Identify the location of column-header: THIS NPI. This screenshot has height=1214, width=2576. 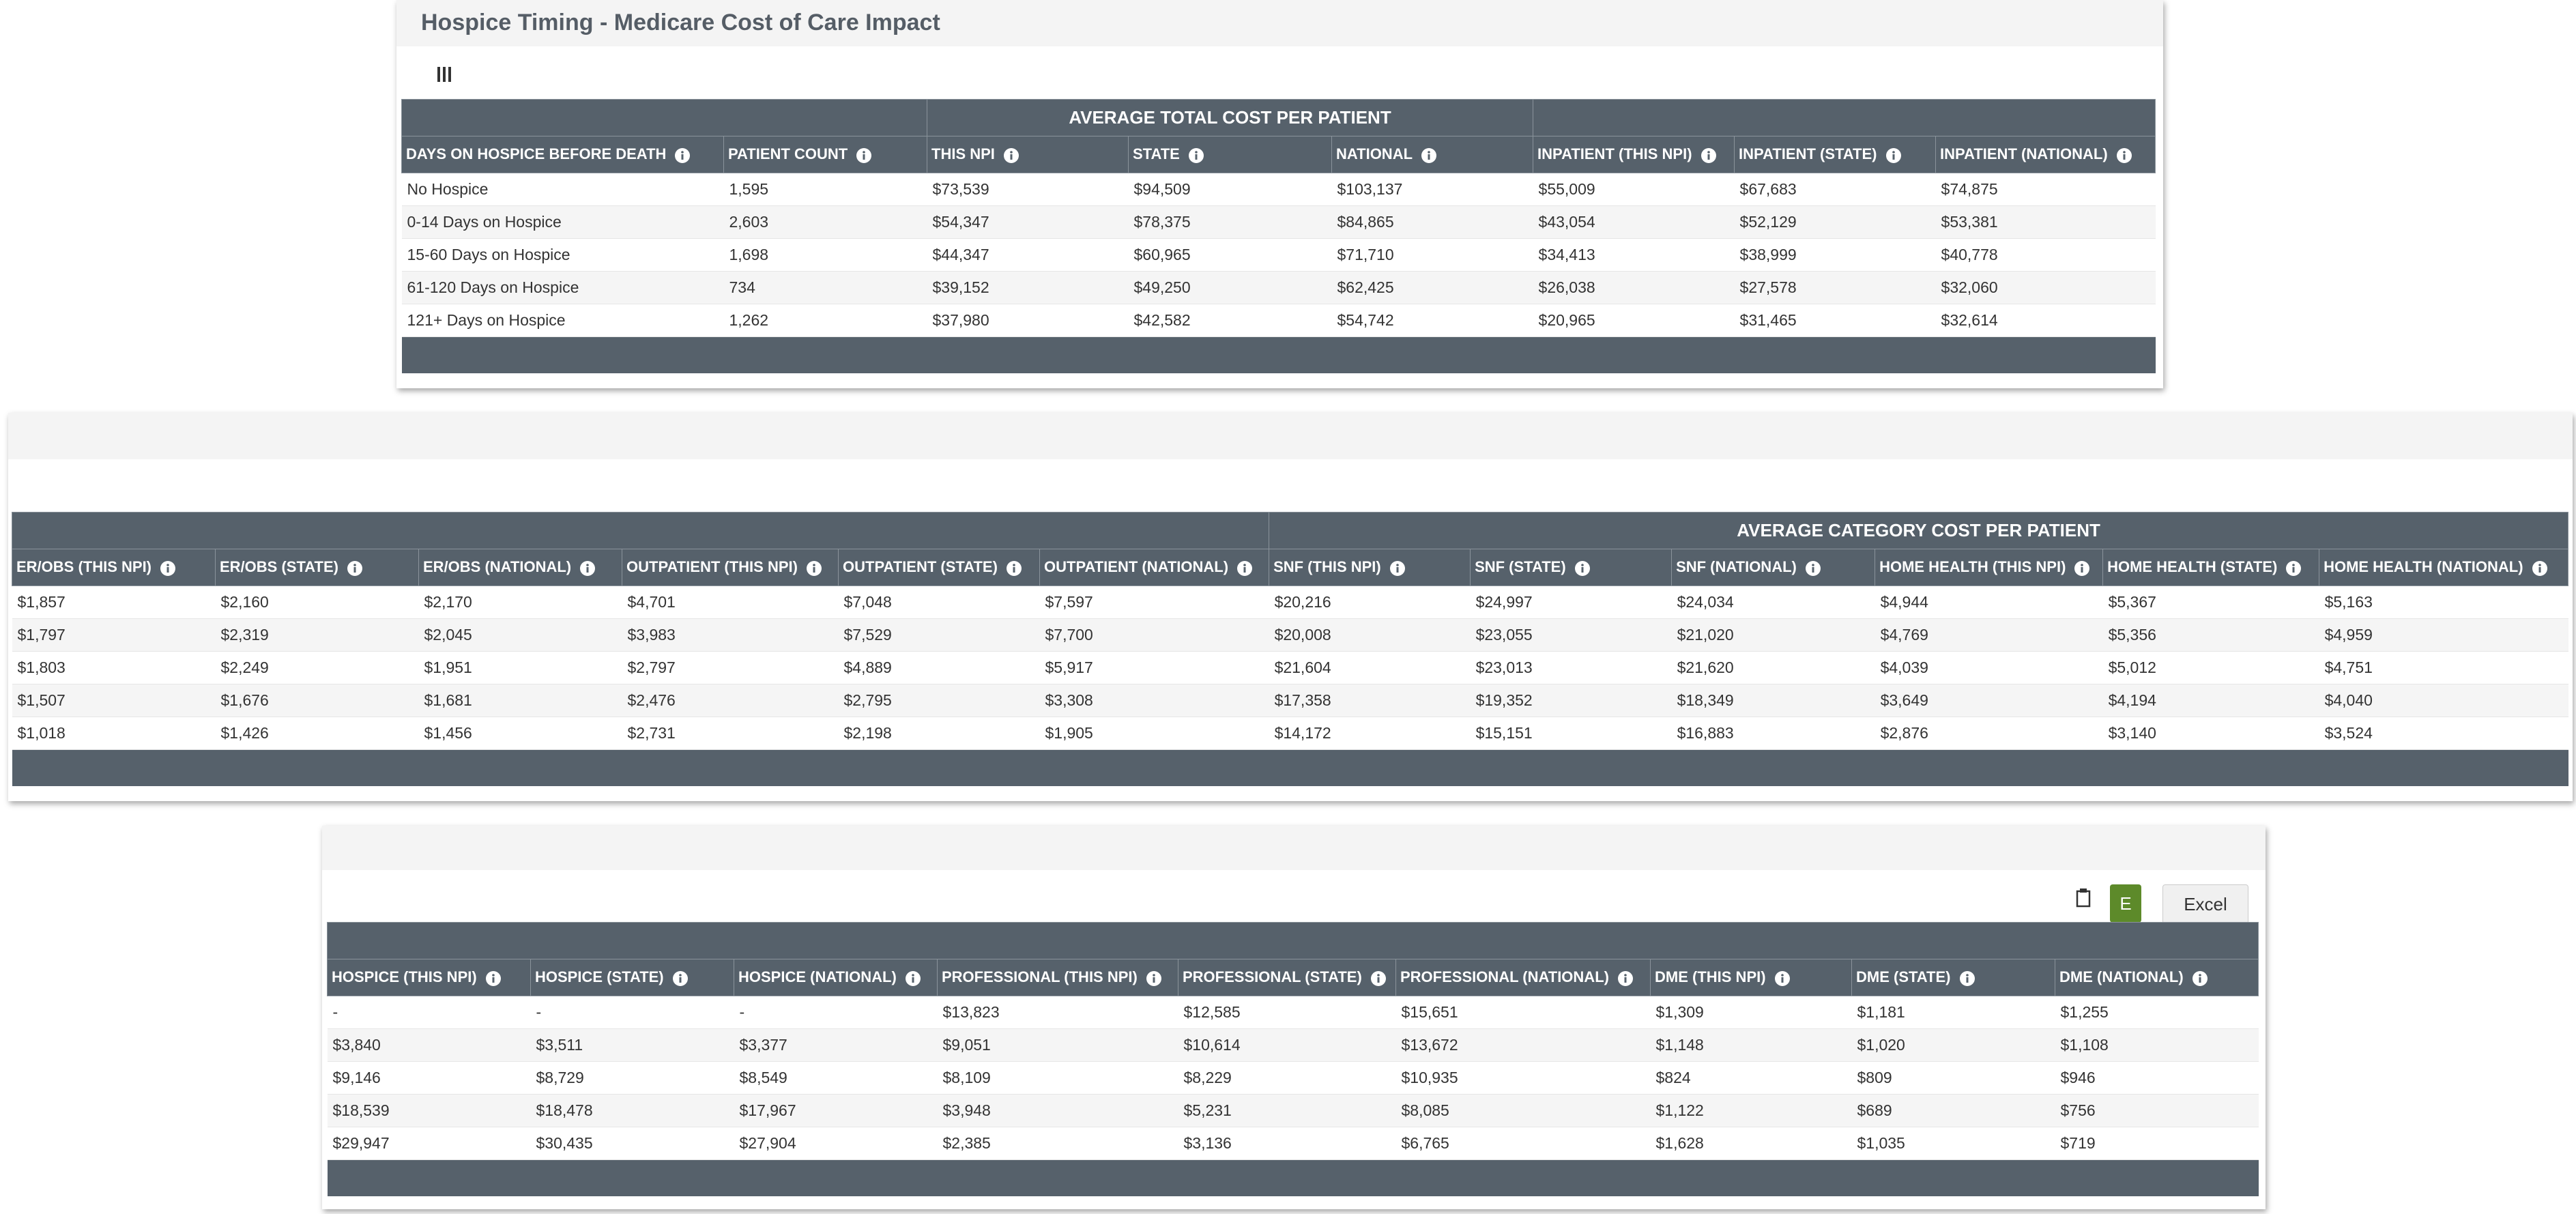
(1028, 154).